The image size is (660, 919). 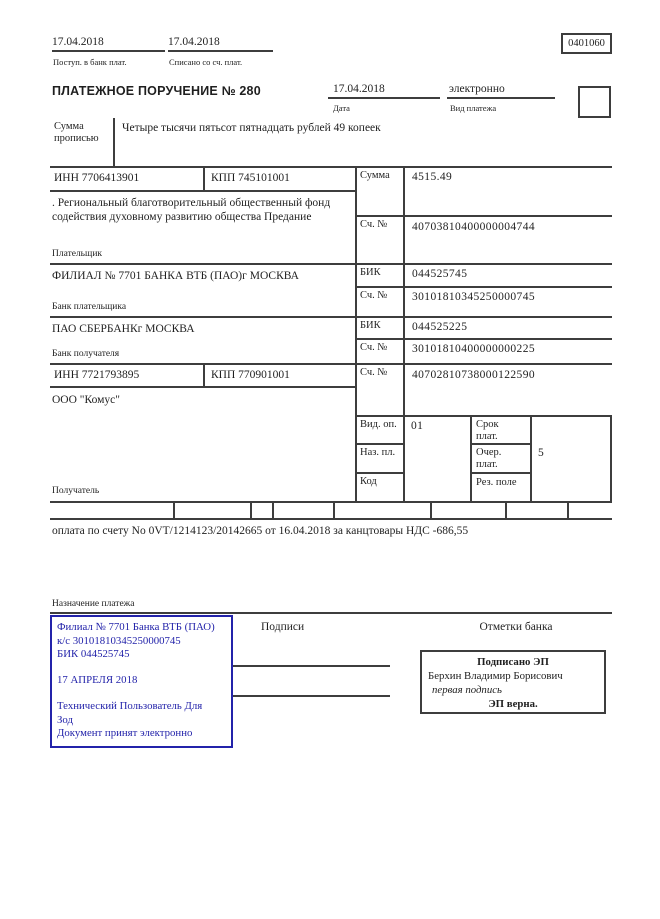 What do you see at coordinates (541, 453) in the screenshot?
I see `order-value: 5` at bounding box center [541, 453].